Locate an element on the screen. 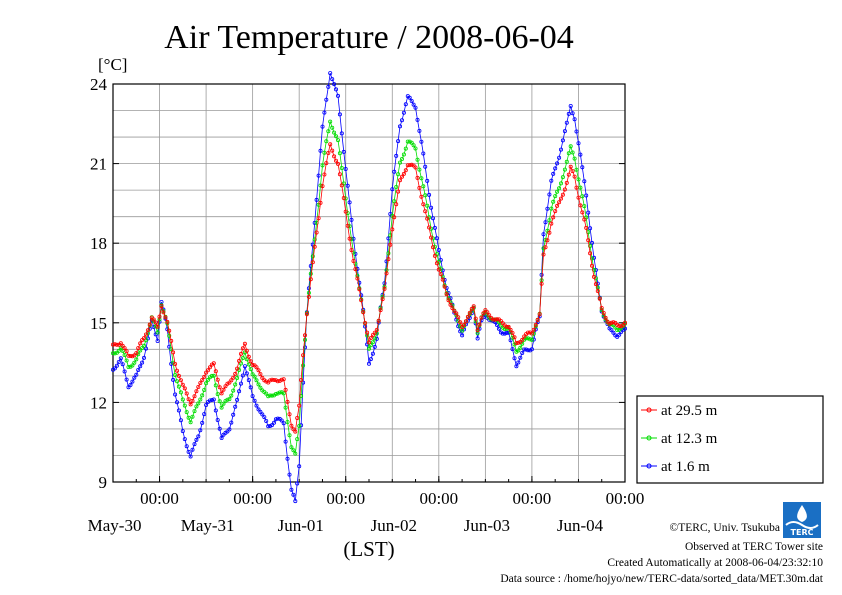 The width and height of the screenshot is (842, 595). legend-label: at 29.5 m is located at coordinates (689, 411).